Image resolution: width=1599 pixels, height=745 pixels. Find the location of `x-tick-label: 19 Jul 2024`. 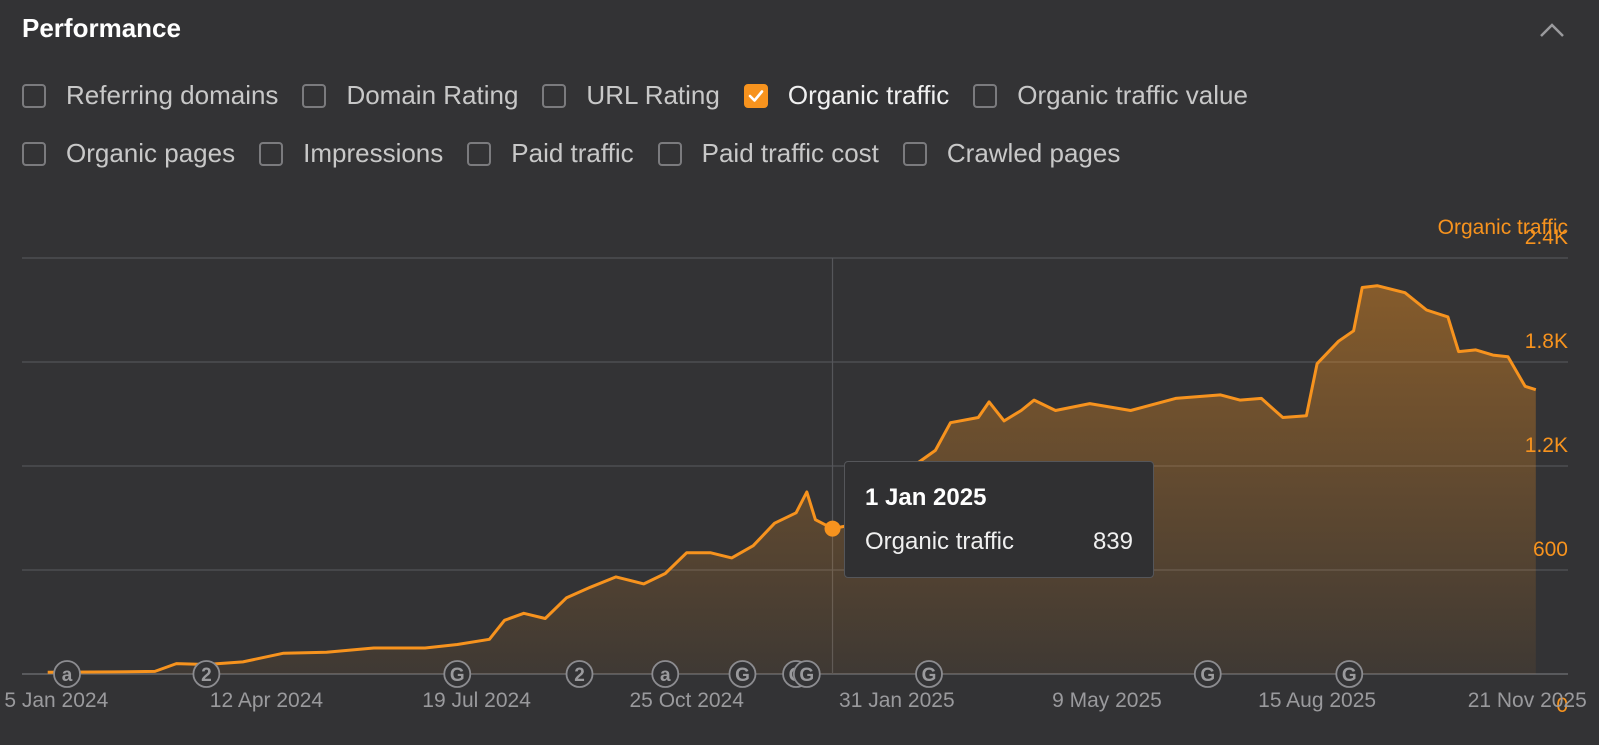

x-tick-label: 19 Jul 2024 is located at coordinates (476, 700).